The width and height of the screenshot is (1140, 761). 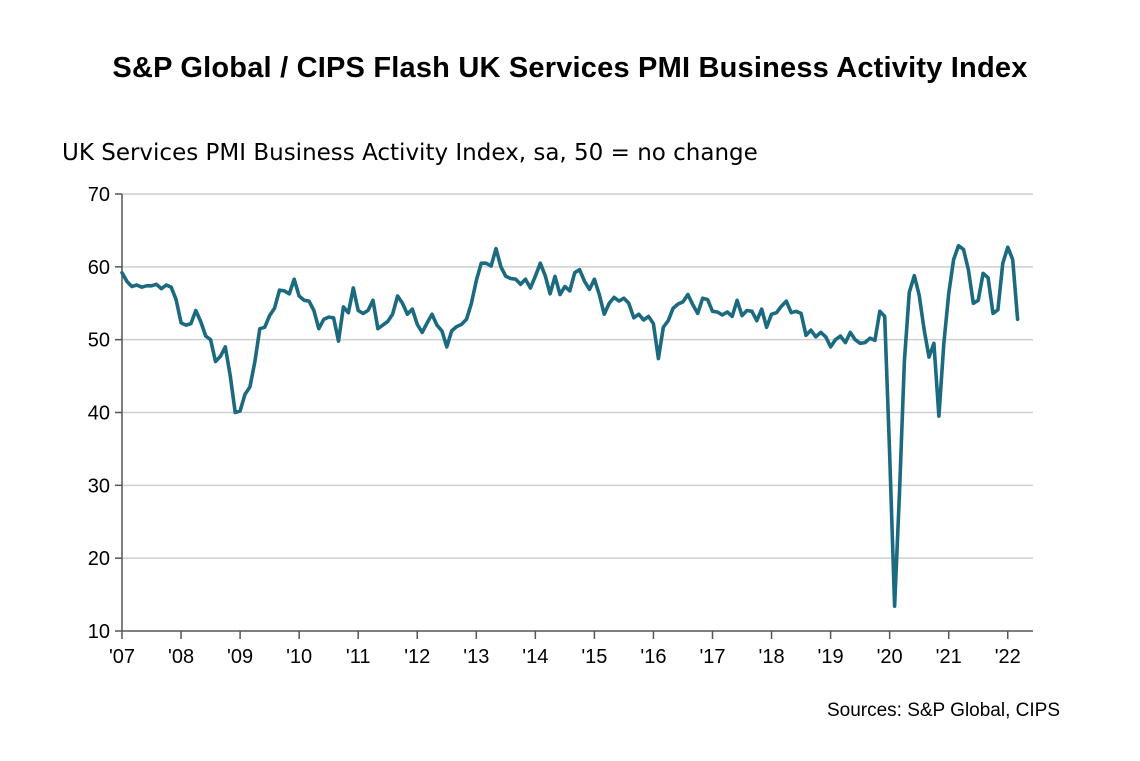 I want to click on x-tick-label: '10, so click(x=299, y=657).